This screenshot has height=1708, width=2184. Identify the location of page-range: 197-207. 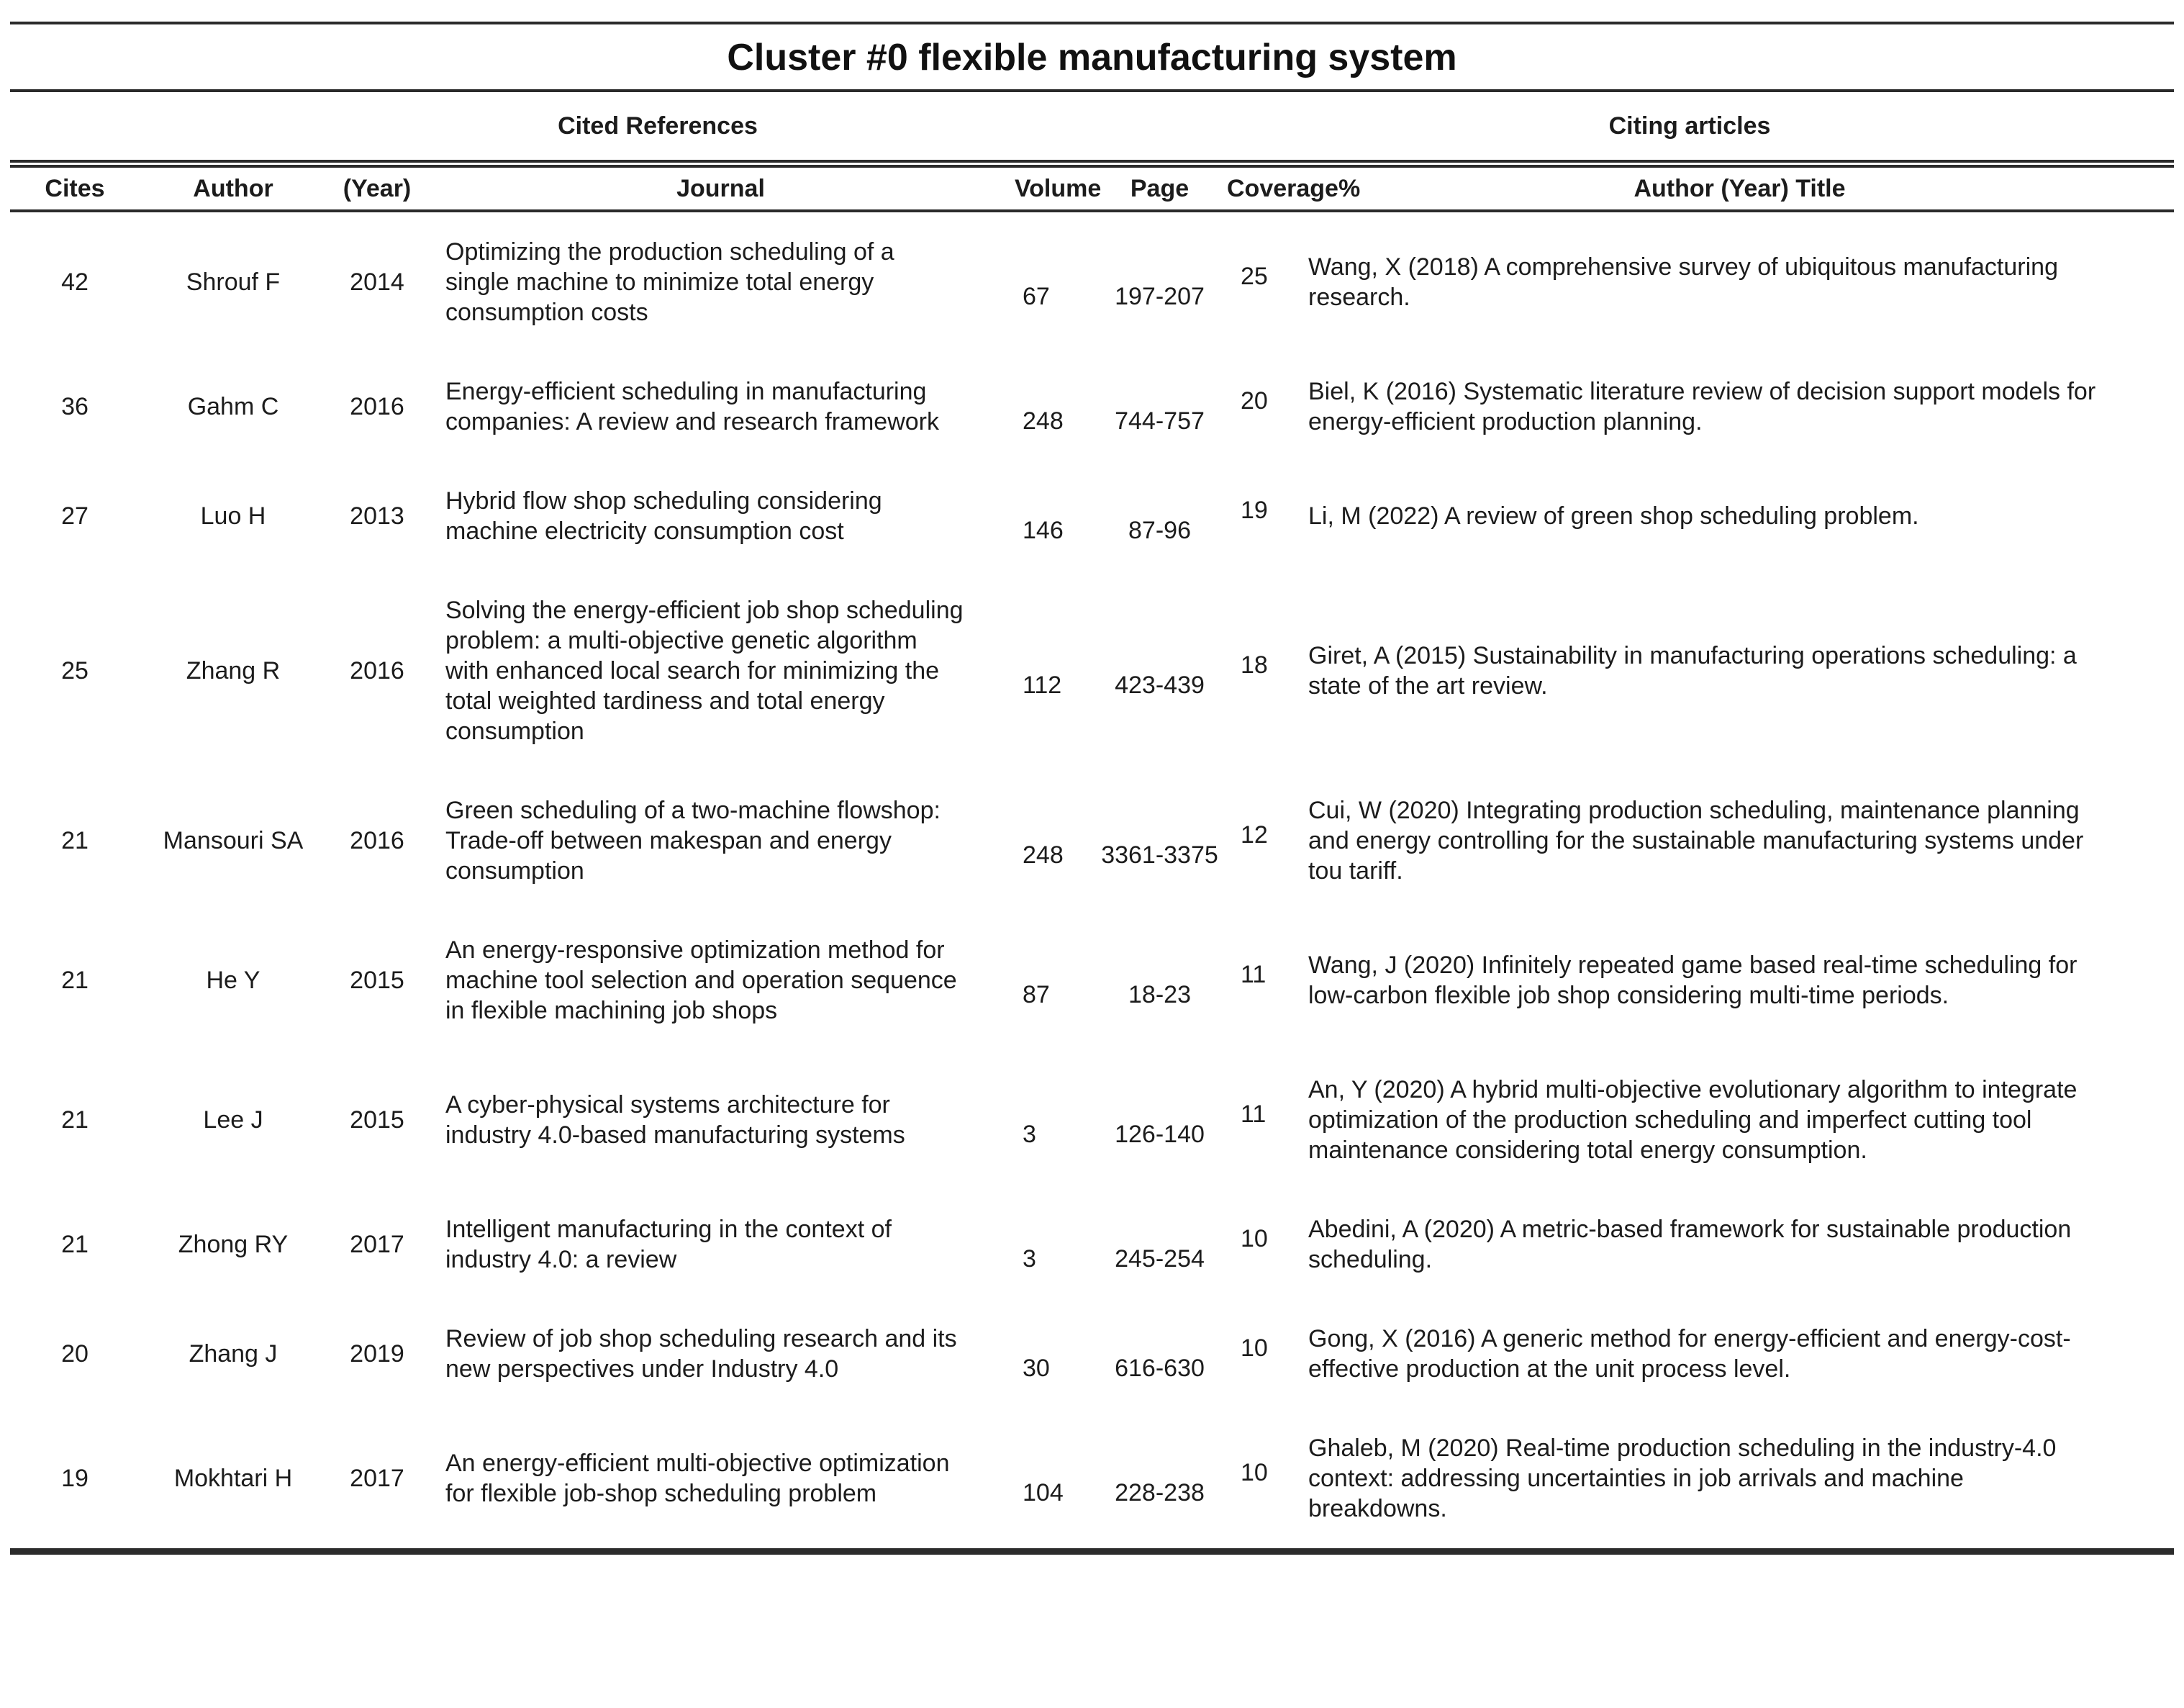
(1160, 297).